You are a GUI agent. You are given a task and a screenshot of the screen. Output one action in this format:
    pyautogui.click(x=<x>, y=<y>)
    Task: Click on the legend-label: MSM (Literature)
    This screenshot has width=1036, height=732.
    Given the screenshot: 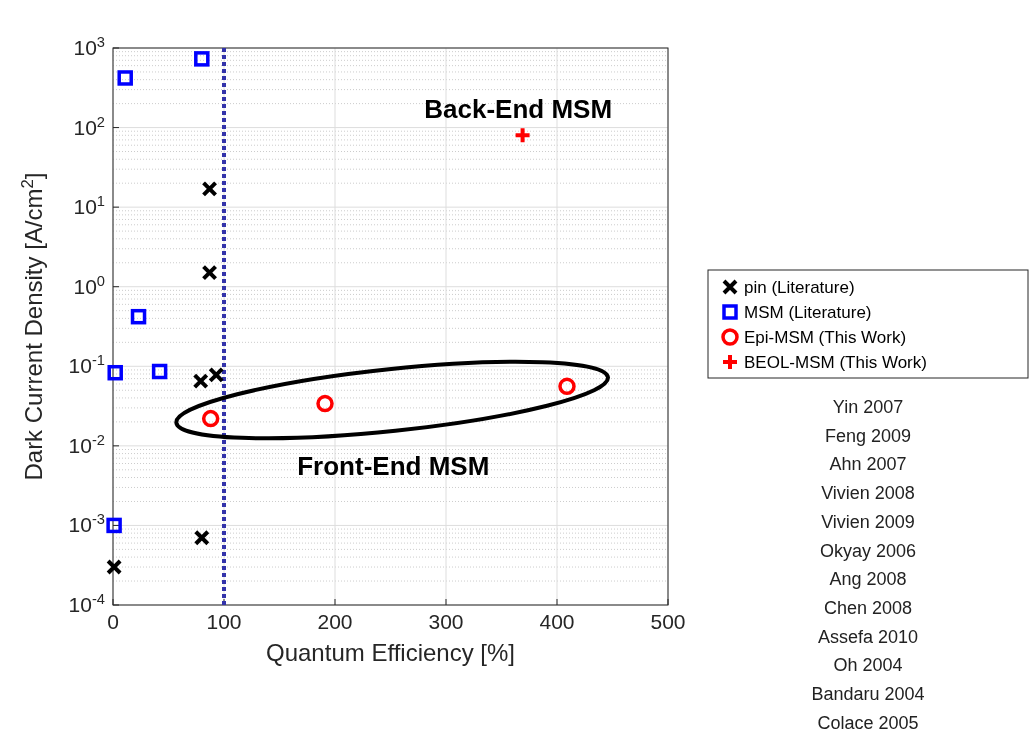 What is the action you would take?
    pyautogui.click(x=808, y=312)
    